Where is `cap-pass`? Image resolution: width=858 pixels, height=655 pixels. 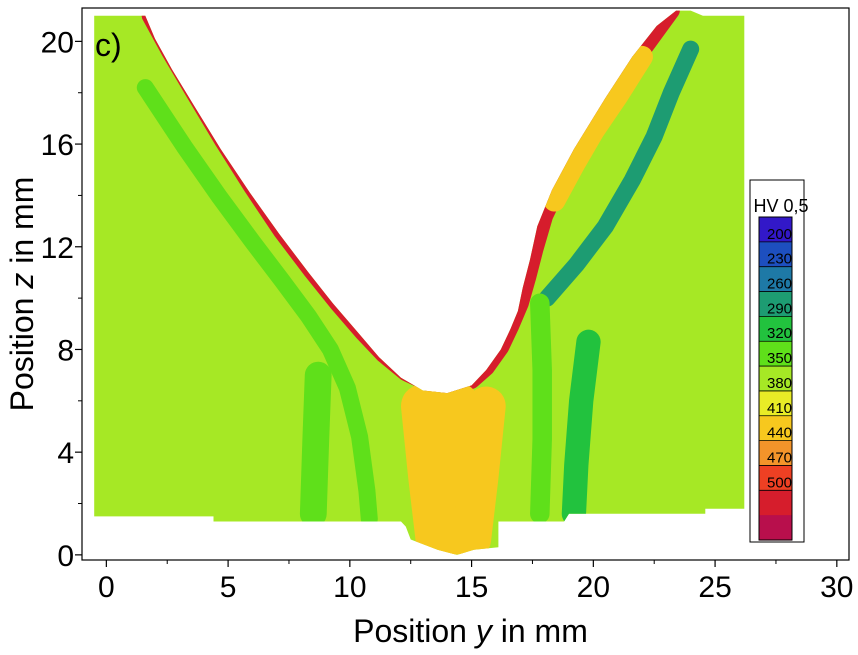
cap-pass is located at coordinates (598, 128).